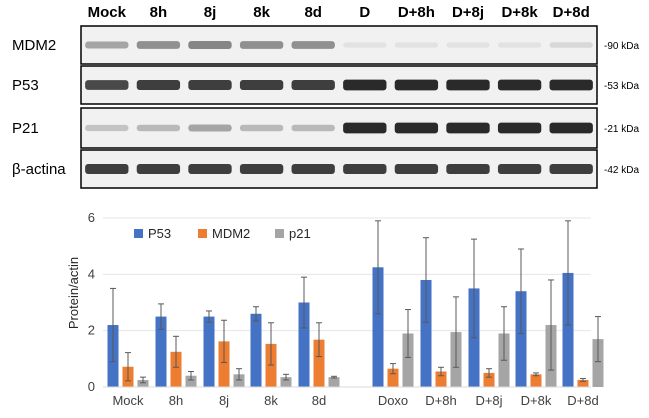  I want to click on bar-p21-8j, so click(239, 380).